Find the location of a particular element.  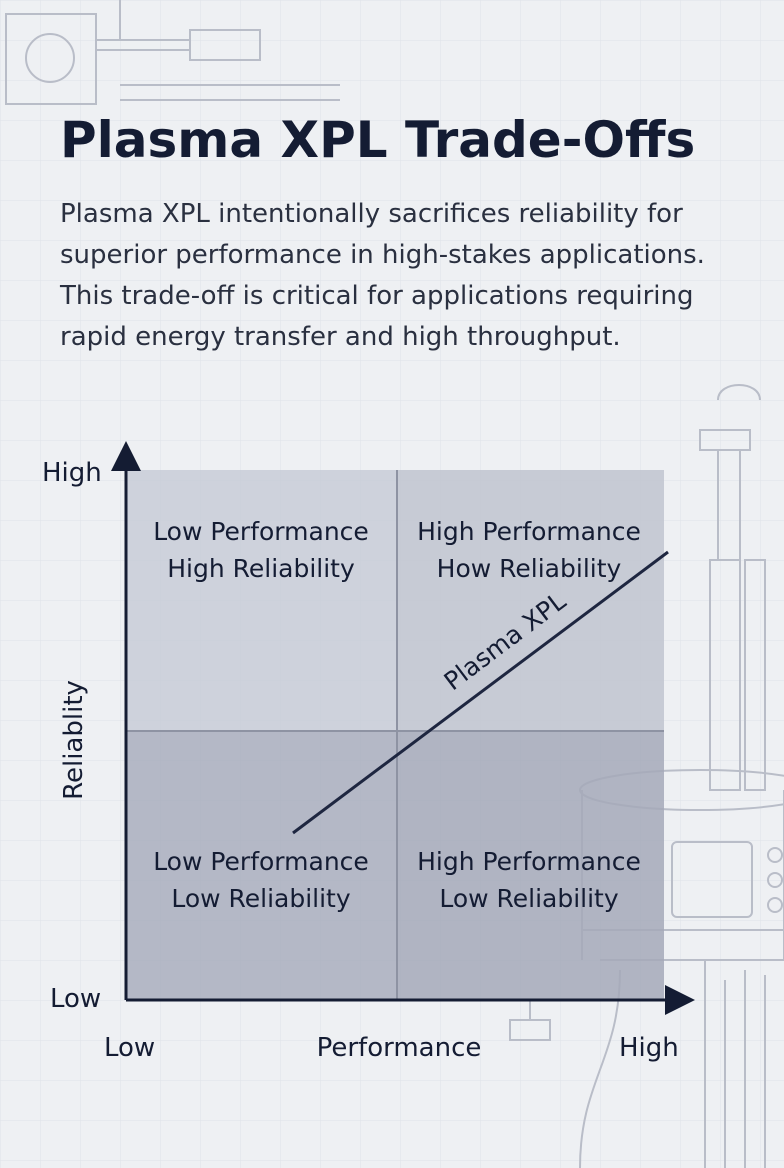

quadrant-label: How Reliability is located at coordinates (529, 568).